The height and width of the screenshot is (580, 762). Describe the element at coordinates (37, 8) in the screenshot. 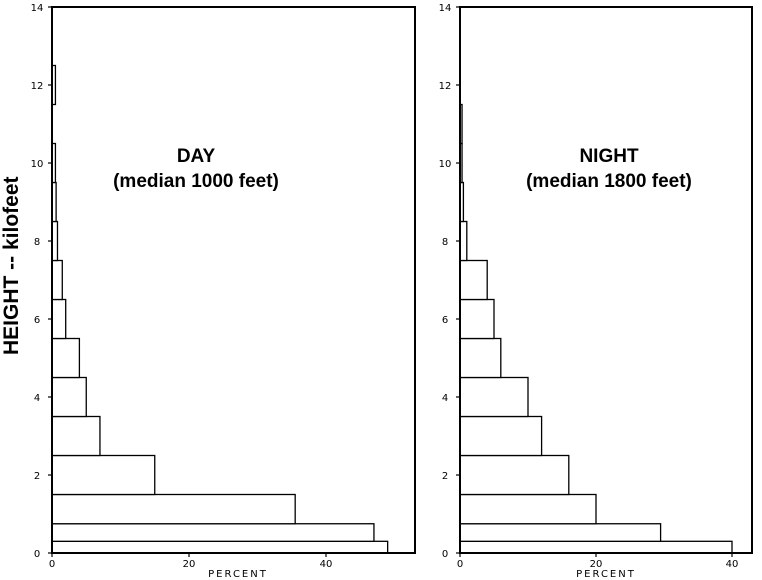

I see `day-y-tick-label-14: 14` at that location.